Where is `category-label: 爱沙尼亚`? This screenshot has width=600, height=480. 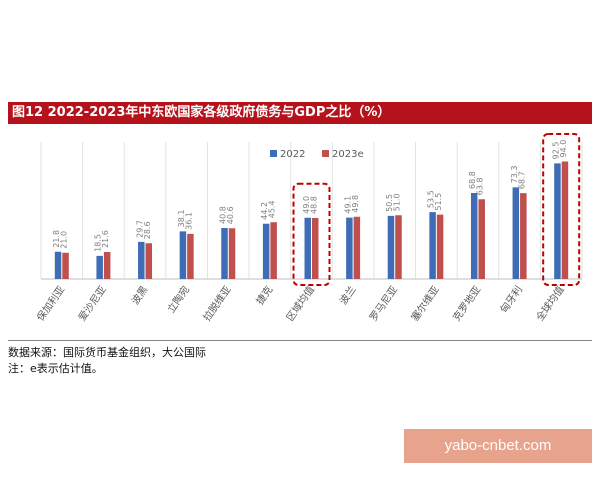 category-label: 爱沙尼亚 is located at coordinates (92, 303).